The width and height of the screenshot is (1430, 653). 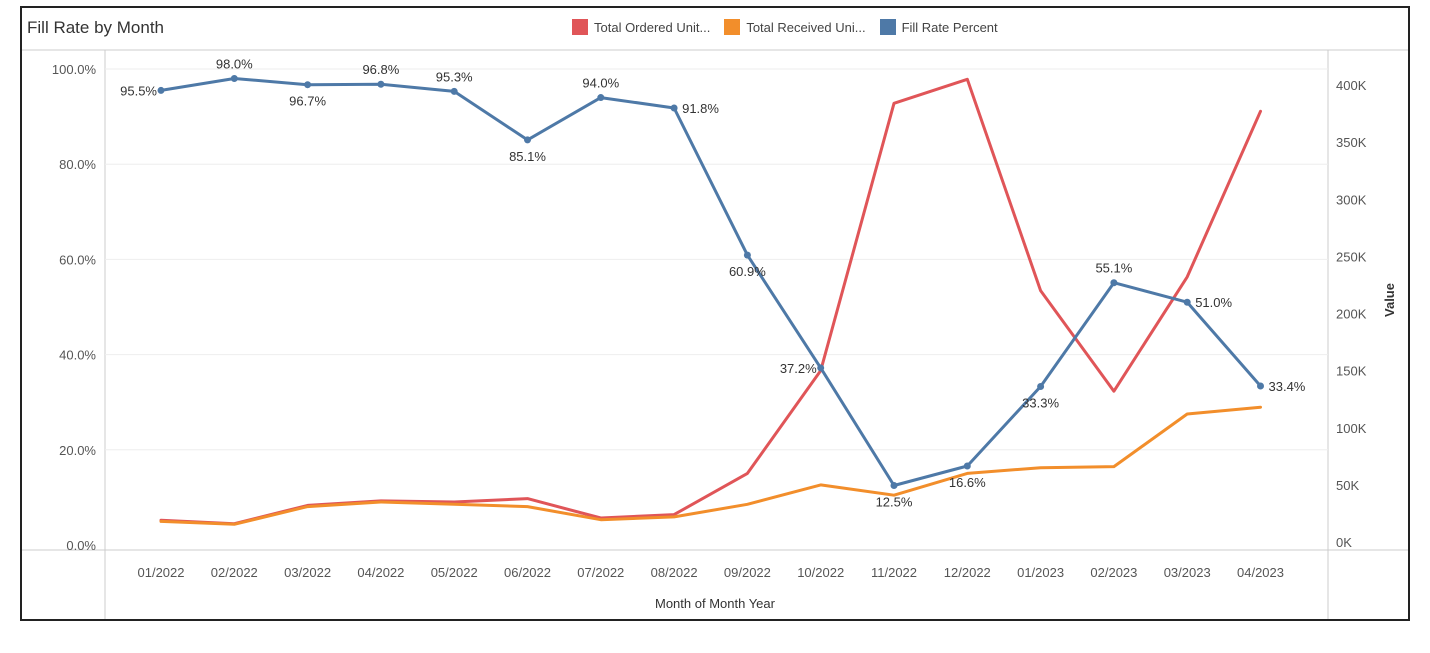 What do you see at coordinates (77, 164) in the screenshot?
I see `y-left-tick-label: 80.0%` at bounding box center [77, 164].